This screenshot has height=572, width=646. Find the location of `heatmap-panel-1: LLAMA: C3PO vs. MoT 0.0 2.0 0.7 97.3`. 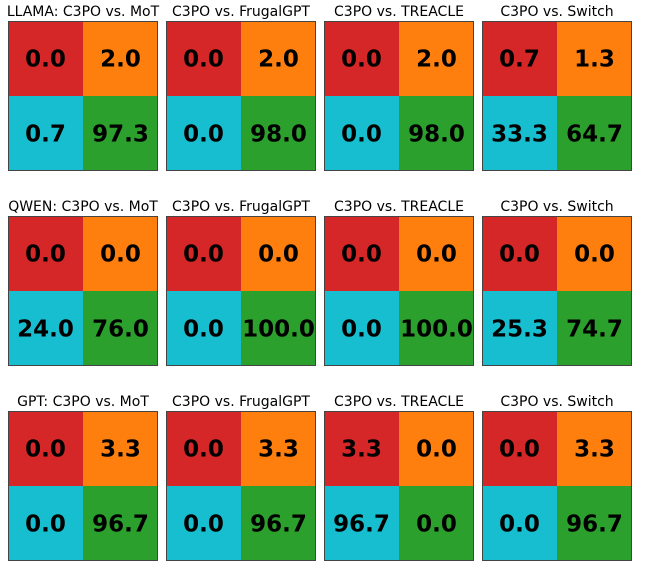

heatmap-panel-1: LLAMA: C3PO vs. MoT 0.0 2.0 0.7 97.3 is located at coordinates (83, 87).